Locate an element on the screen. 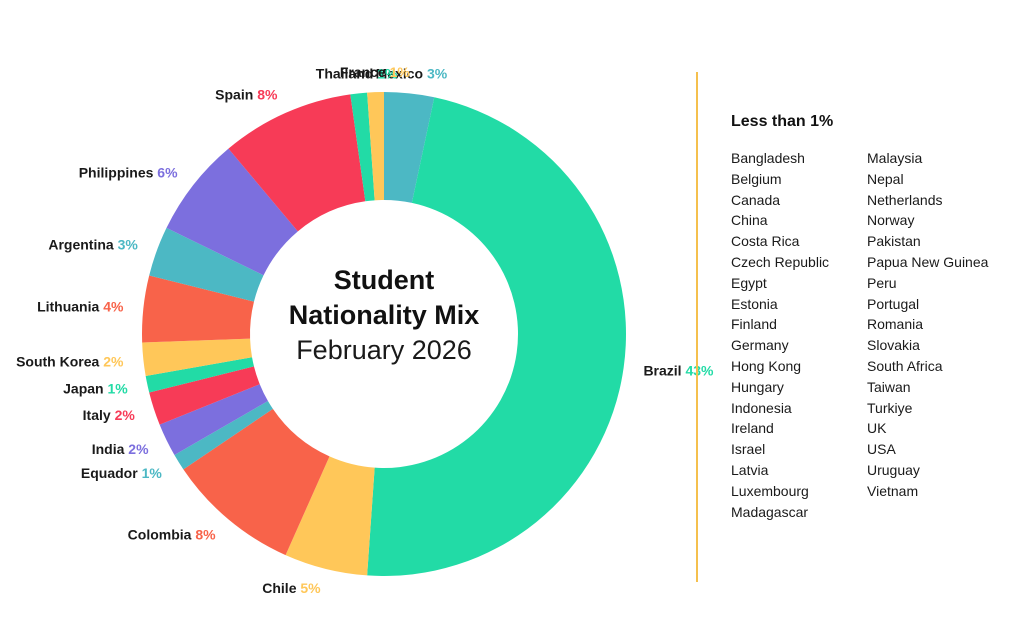  slice-lithuania is located at coordinates (198, 309).